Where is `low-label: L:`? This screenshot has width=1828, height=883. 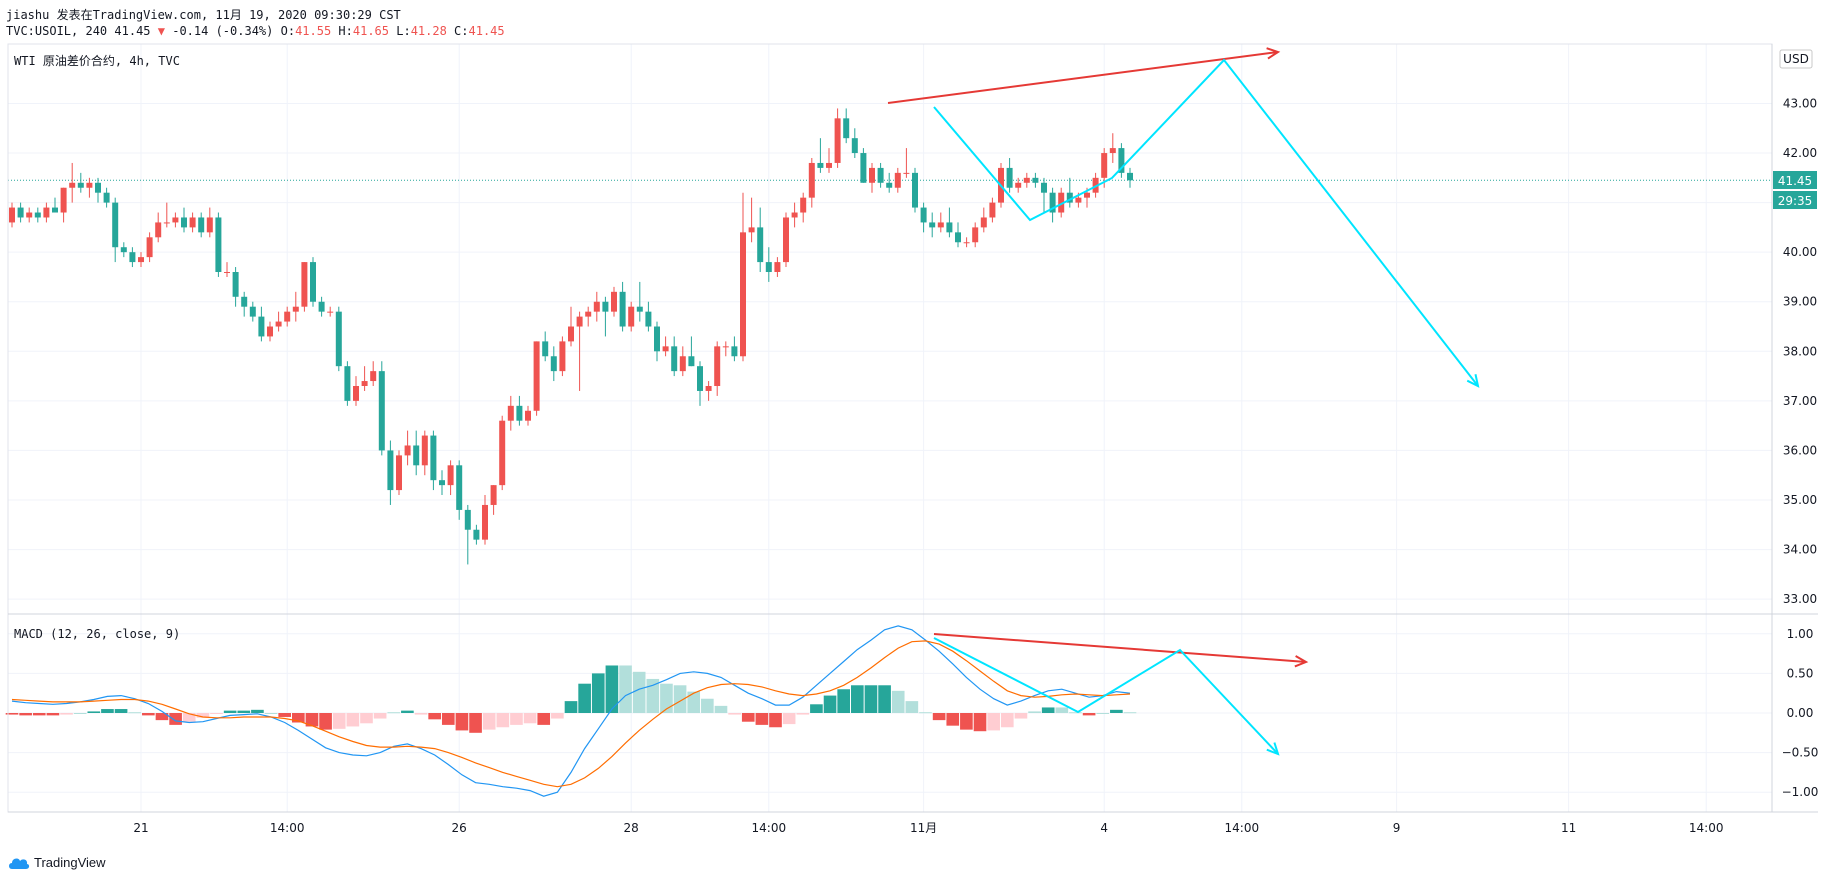
low-label: L: is located at coordinates (403, 31).